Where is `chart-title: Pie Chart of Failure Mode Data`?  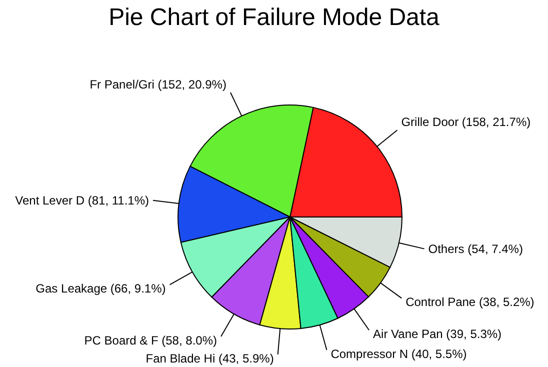 chart-title: Pie Chart of Failure Mode Data is located at coordinates (274, 18).